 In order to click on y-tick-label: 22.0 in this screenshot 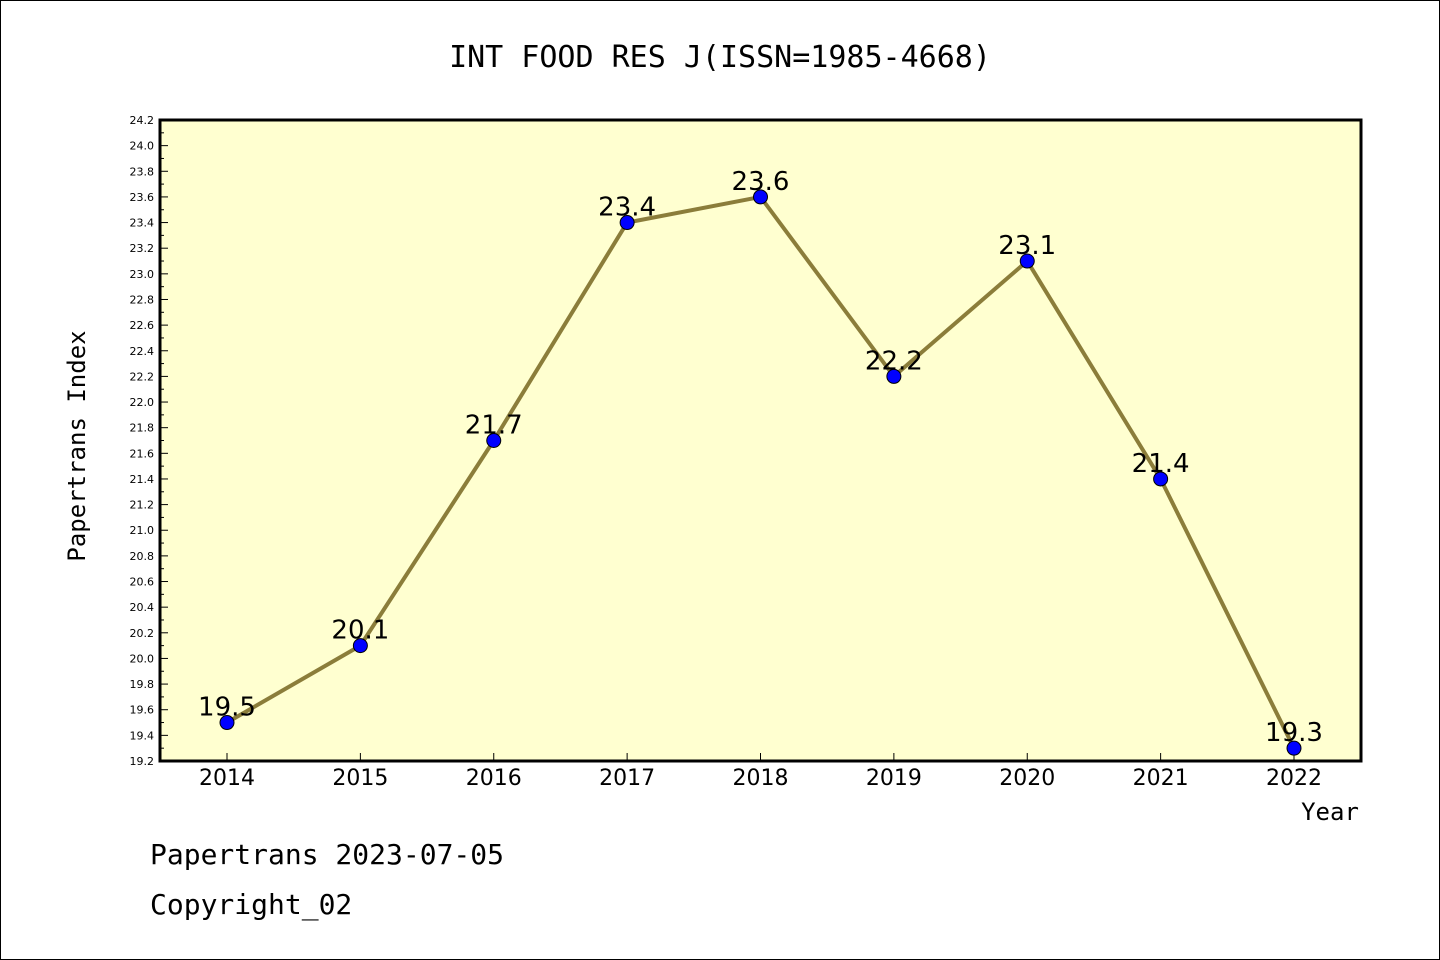, I will do `click(142, 402)`.